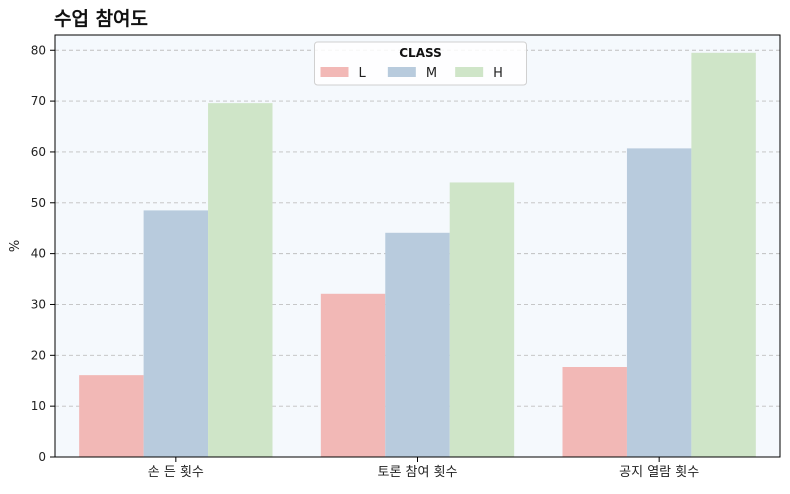 This screenshot has width=790, height=494. Describe the element at coordinates (38, 152) in the screenshot. I see `y-tick-label: 60` at that location.